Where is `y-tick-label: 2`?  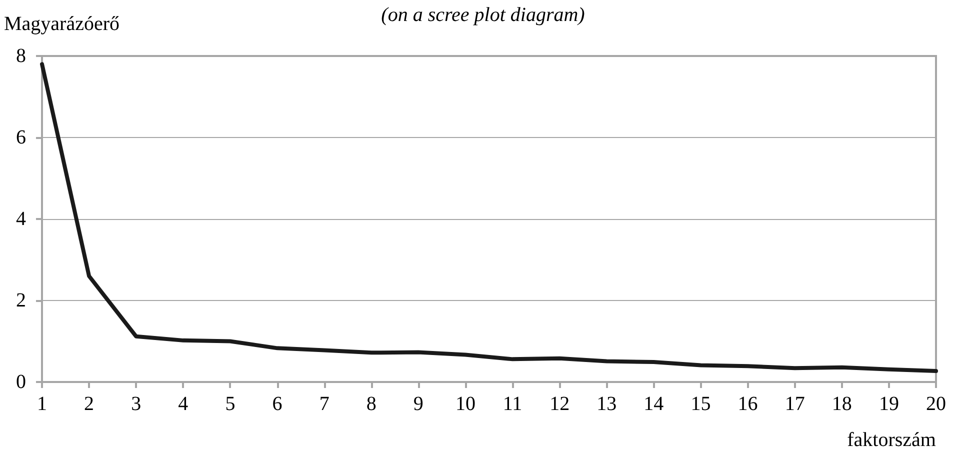
y-tick-label: 2 is located at coordinates (21, 301).